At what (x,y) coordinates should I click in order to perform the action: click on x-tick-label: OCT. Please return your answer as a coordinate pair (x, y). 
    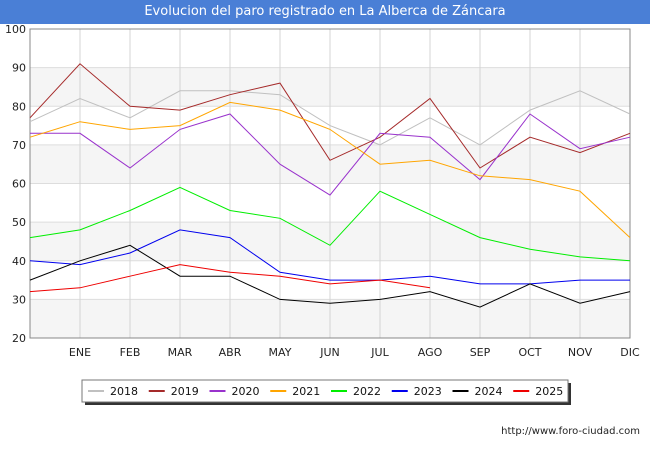
    Looking at the image, I should click on (529, 352).